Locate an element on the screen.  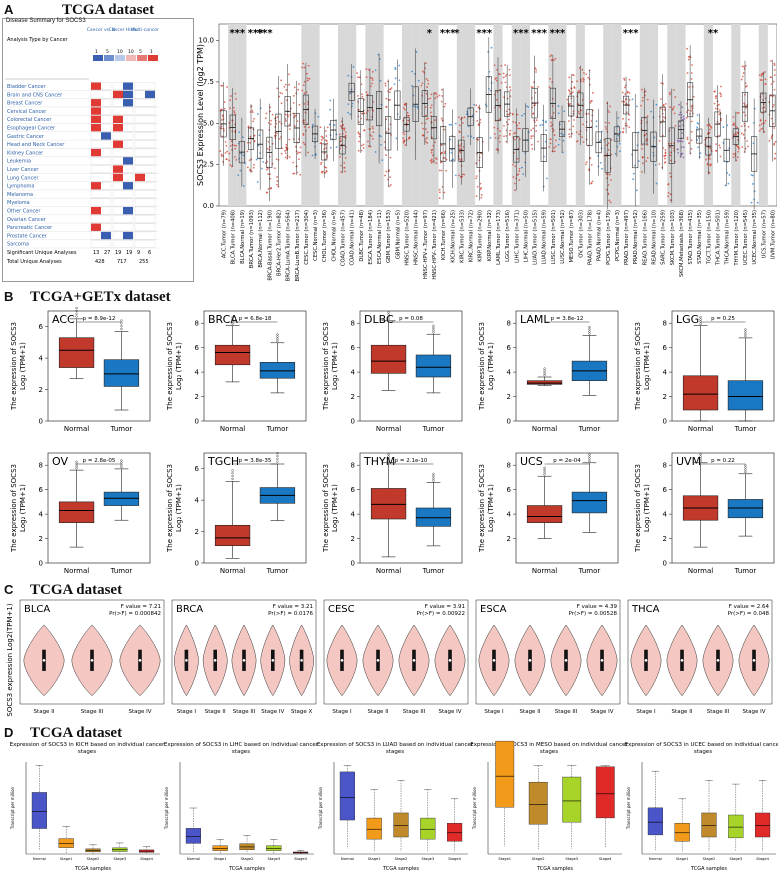
stage-label: Stage IV is located at coordinates (753, 712).